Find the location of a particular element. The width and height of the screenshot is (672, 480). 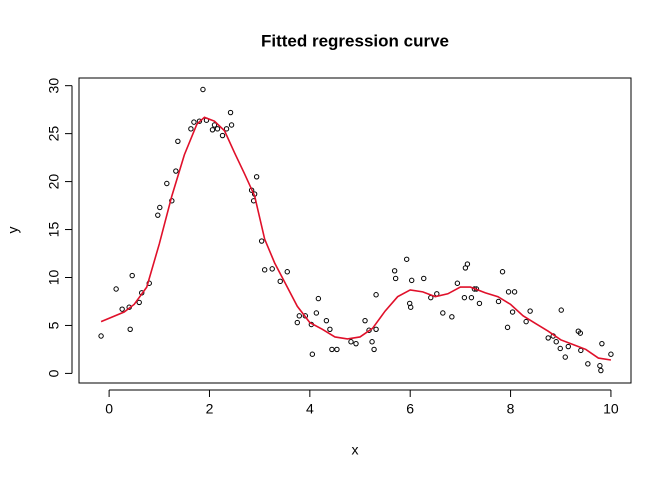

x-tick-label: 4 is located at coordinates (310, 409).